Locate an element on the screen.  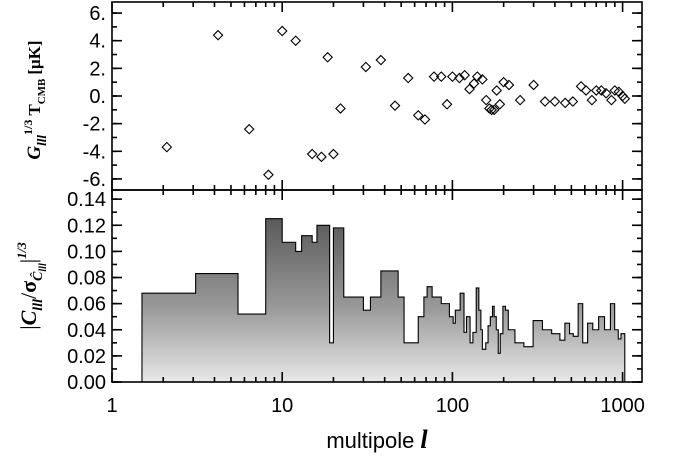
y-tick-label: 0.12 is located at coordinates (86, 226).